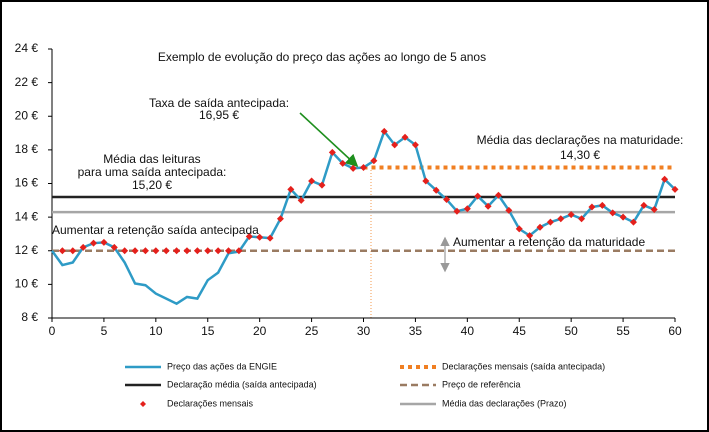 The height and width of the screenshot is (432, 709). Describe the element at coordinates (27, 48) in the screenshot. I see `y-tick-label: 24 €` at that location.